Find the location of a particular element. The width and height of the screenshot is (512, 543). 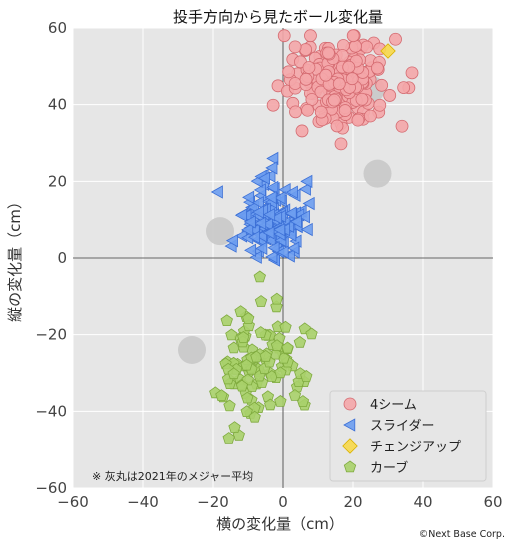

credit-text: ©Next Base Corp. is located at coordinates (462, 534).